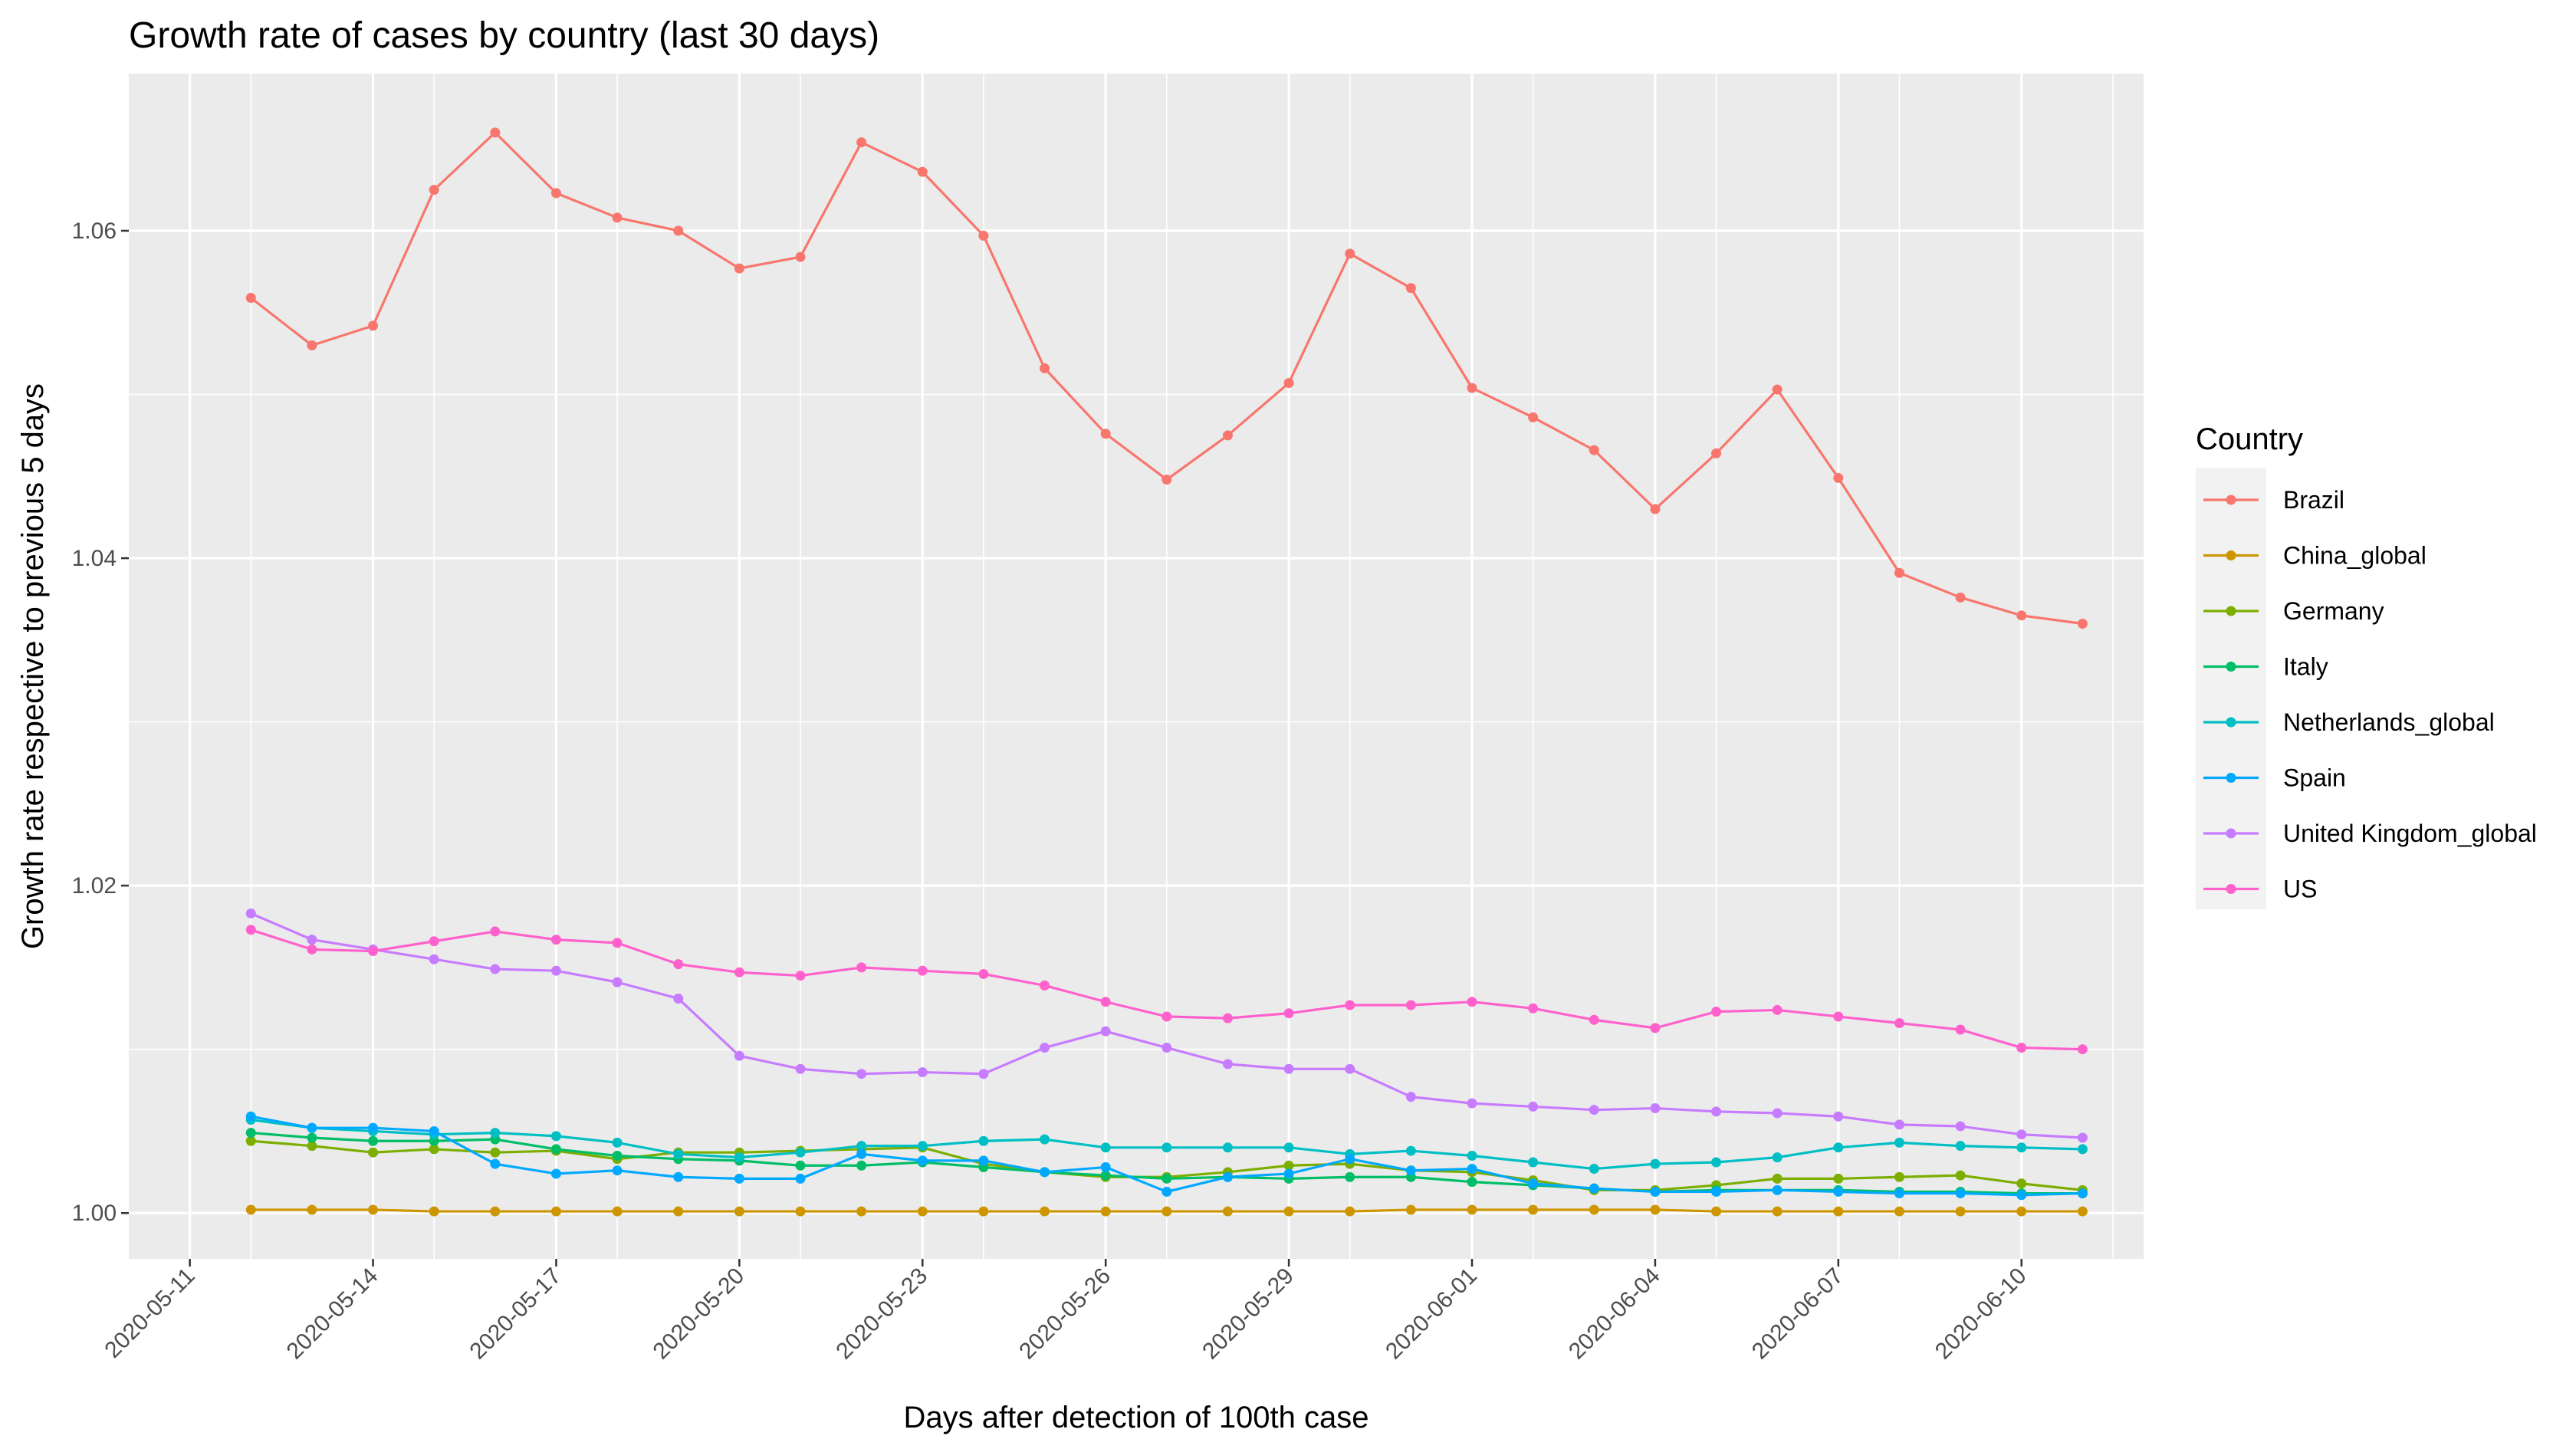  I want to click on legend-label-germany: Germany, so click(2333, 611).